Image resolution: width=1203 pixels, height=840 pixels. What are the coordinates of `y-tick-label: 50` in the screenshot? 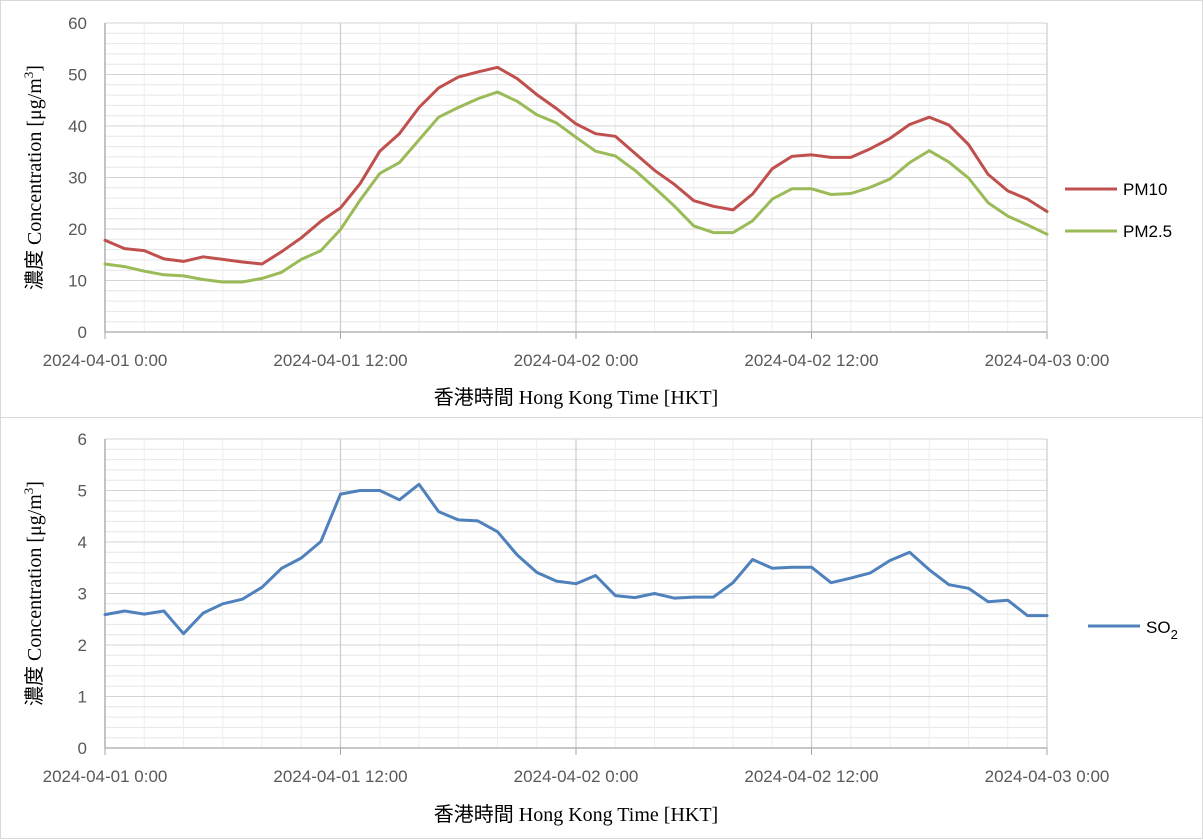 It's located at (77, 75).